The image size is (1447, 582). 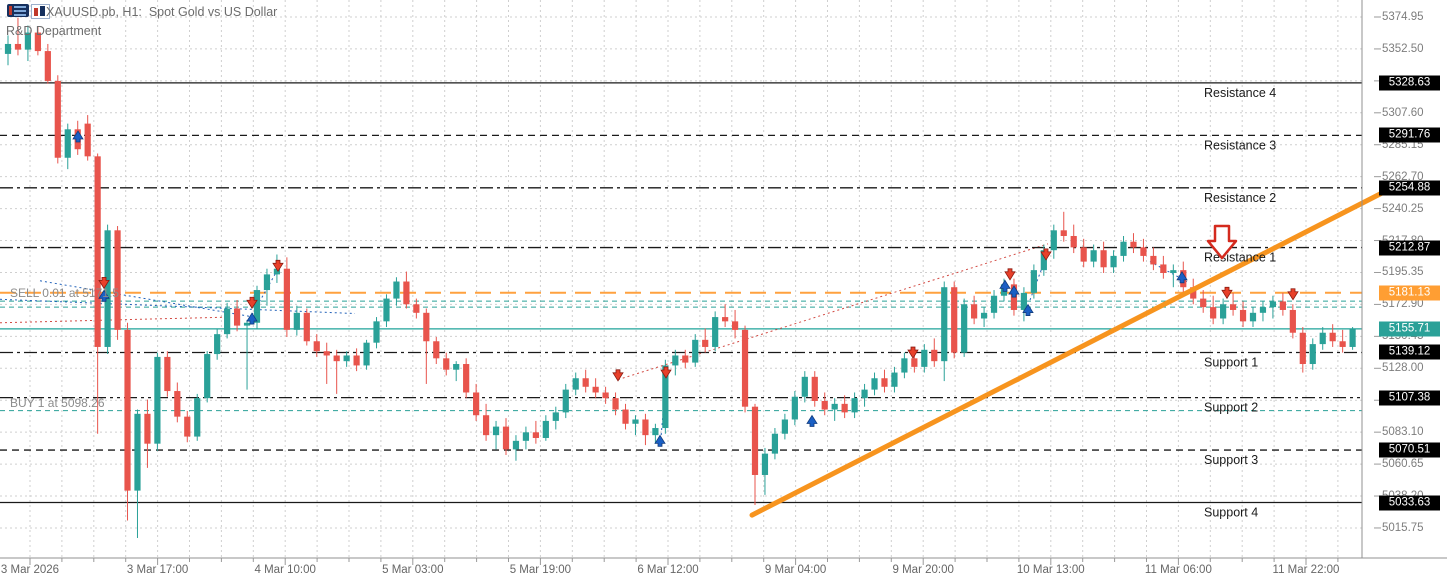 What do you see at coordinates (795, 570) in the screenshot?
I see `time-axis-label: 9 Mar 04:00` at bounding box center [795, 570].